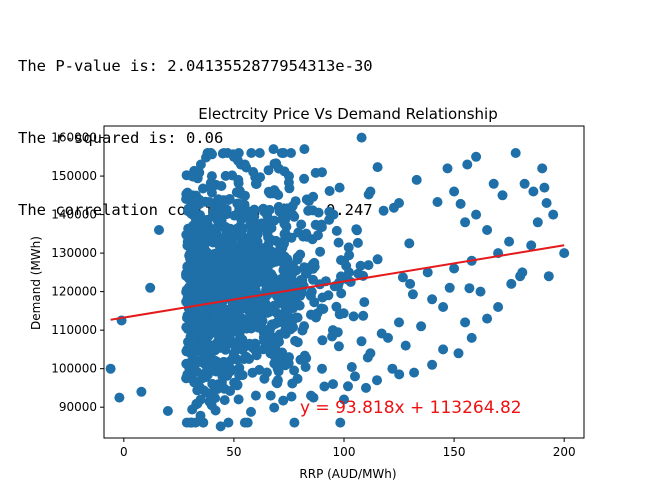 This screenshot has width=653, height=492. I want to click on x-tick-label: 0, so click(124, 452).